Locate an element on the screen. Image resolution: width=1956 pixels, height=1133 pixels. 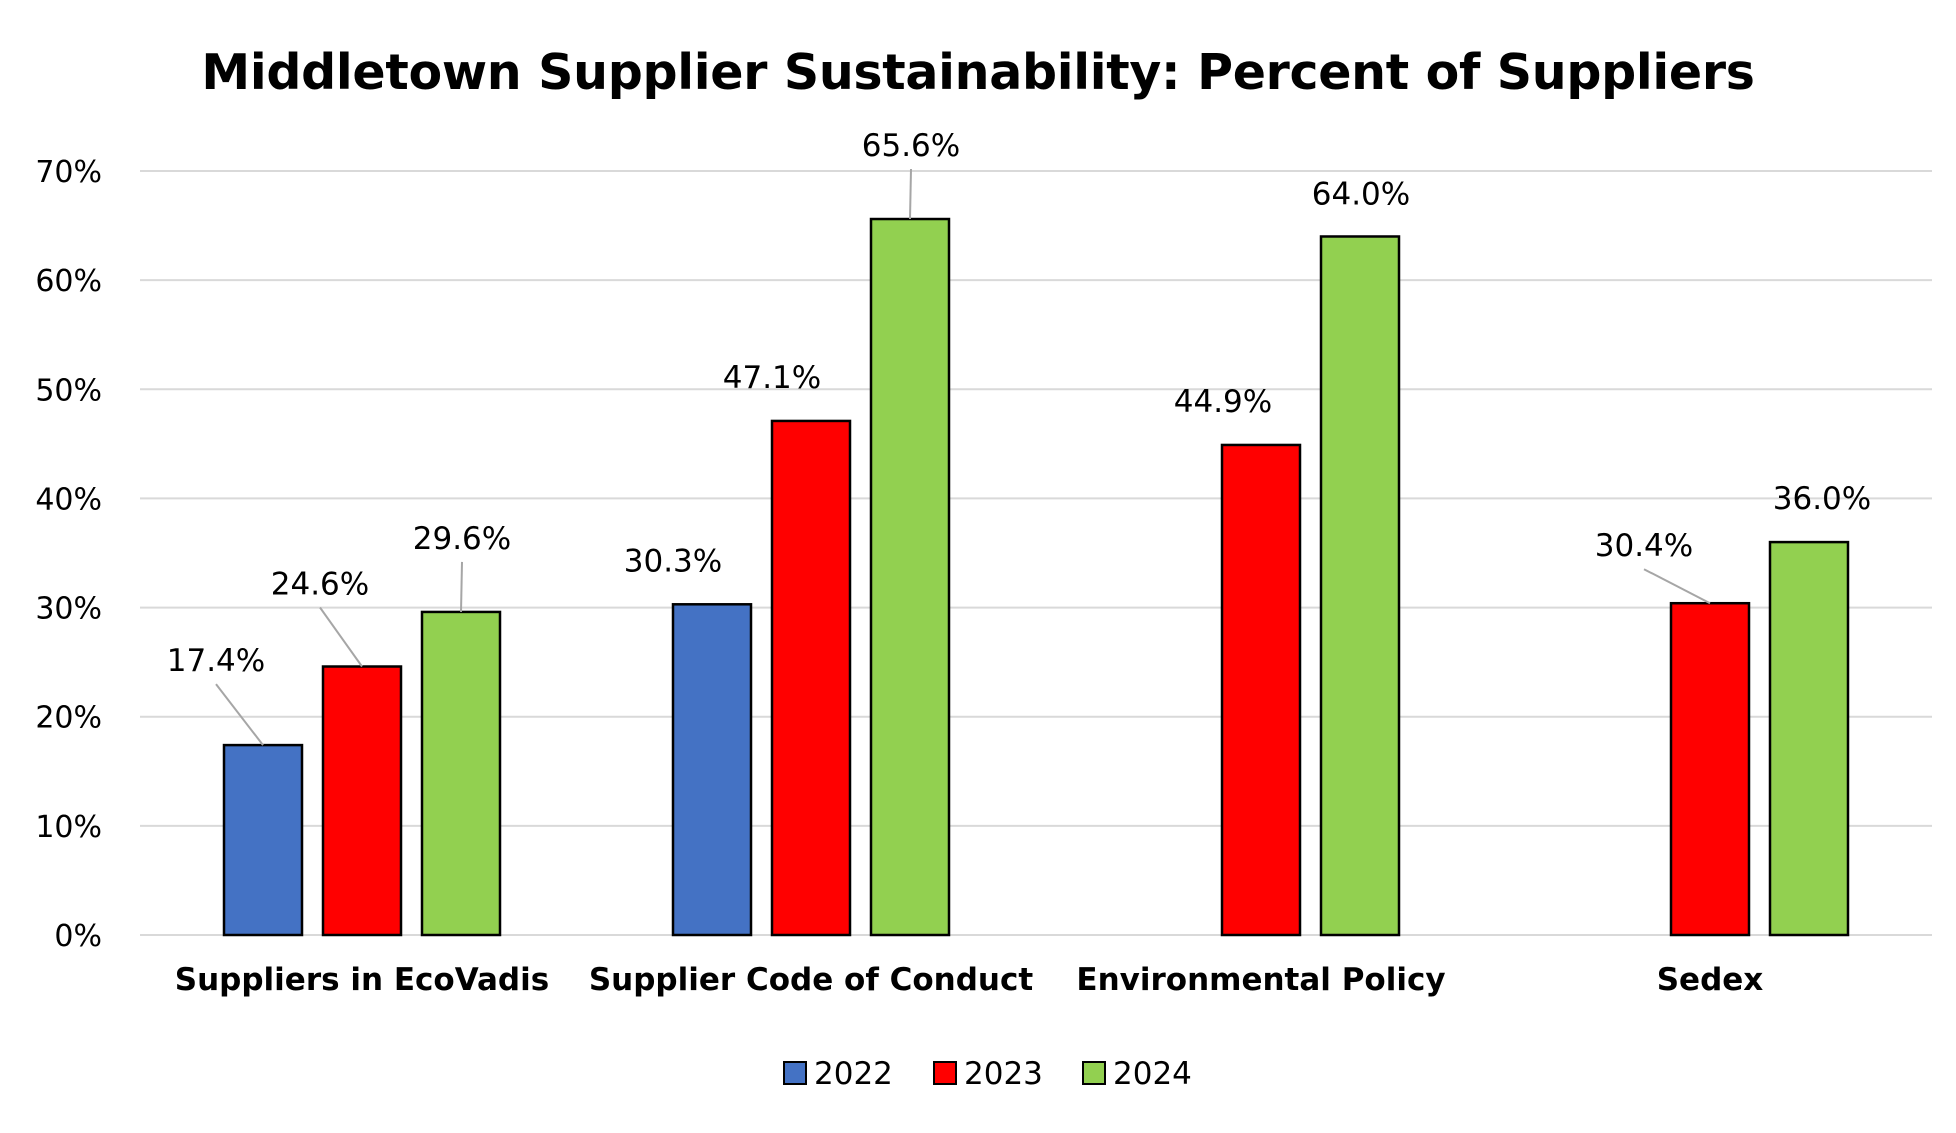
data-label-2022-0: 17.4% is located at coordinates (216, 661).